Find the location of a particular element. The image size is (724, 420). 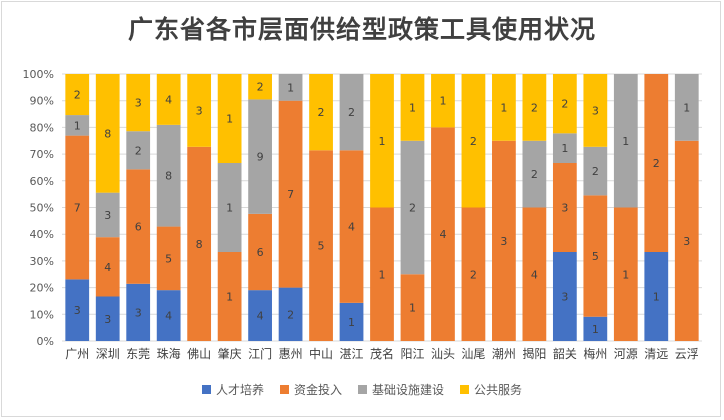

y-tick-label: 40% is located at coordinates (42, 234).